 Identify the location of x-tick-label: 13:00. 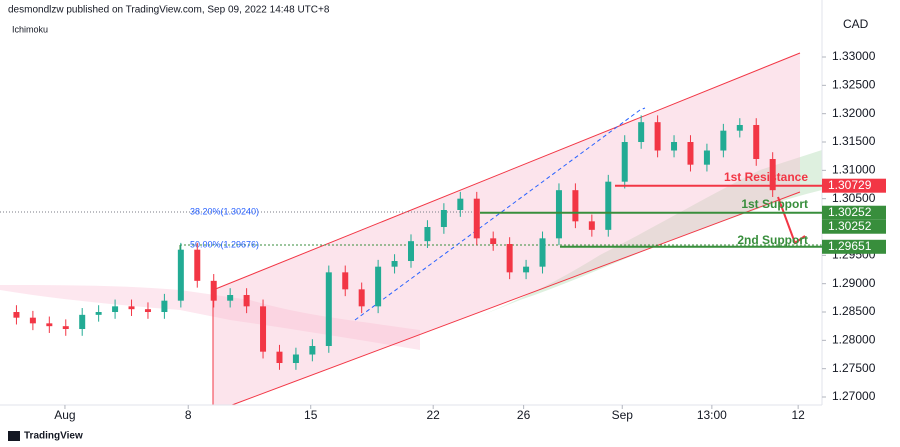
(712, 415).